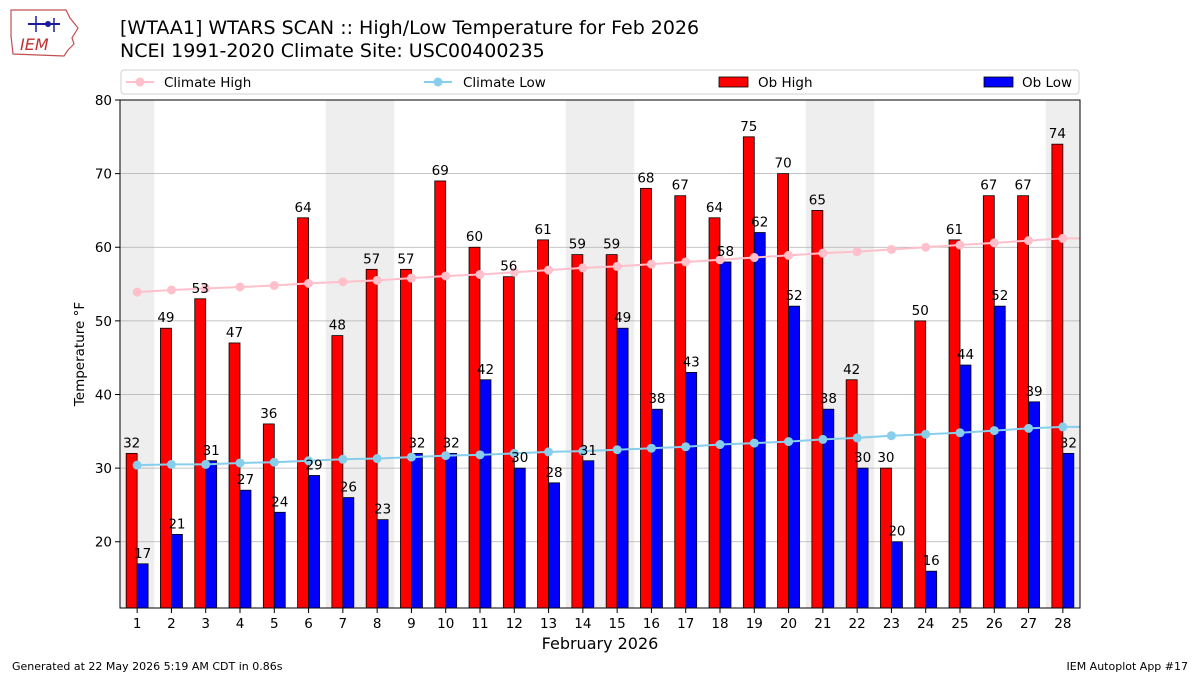 The height and width of the screenshot is (675, 1200). I want to click on label-ob-low-16: 38, so click(656, 399).